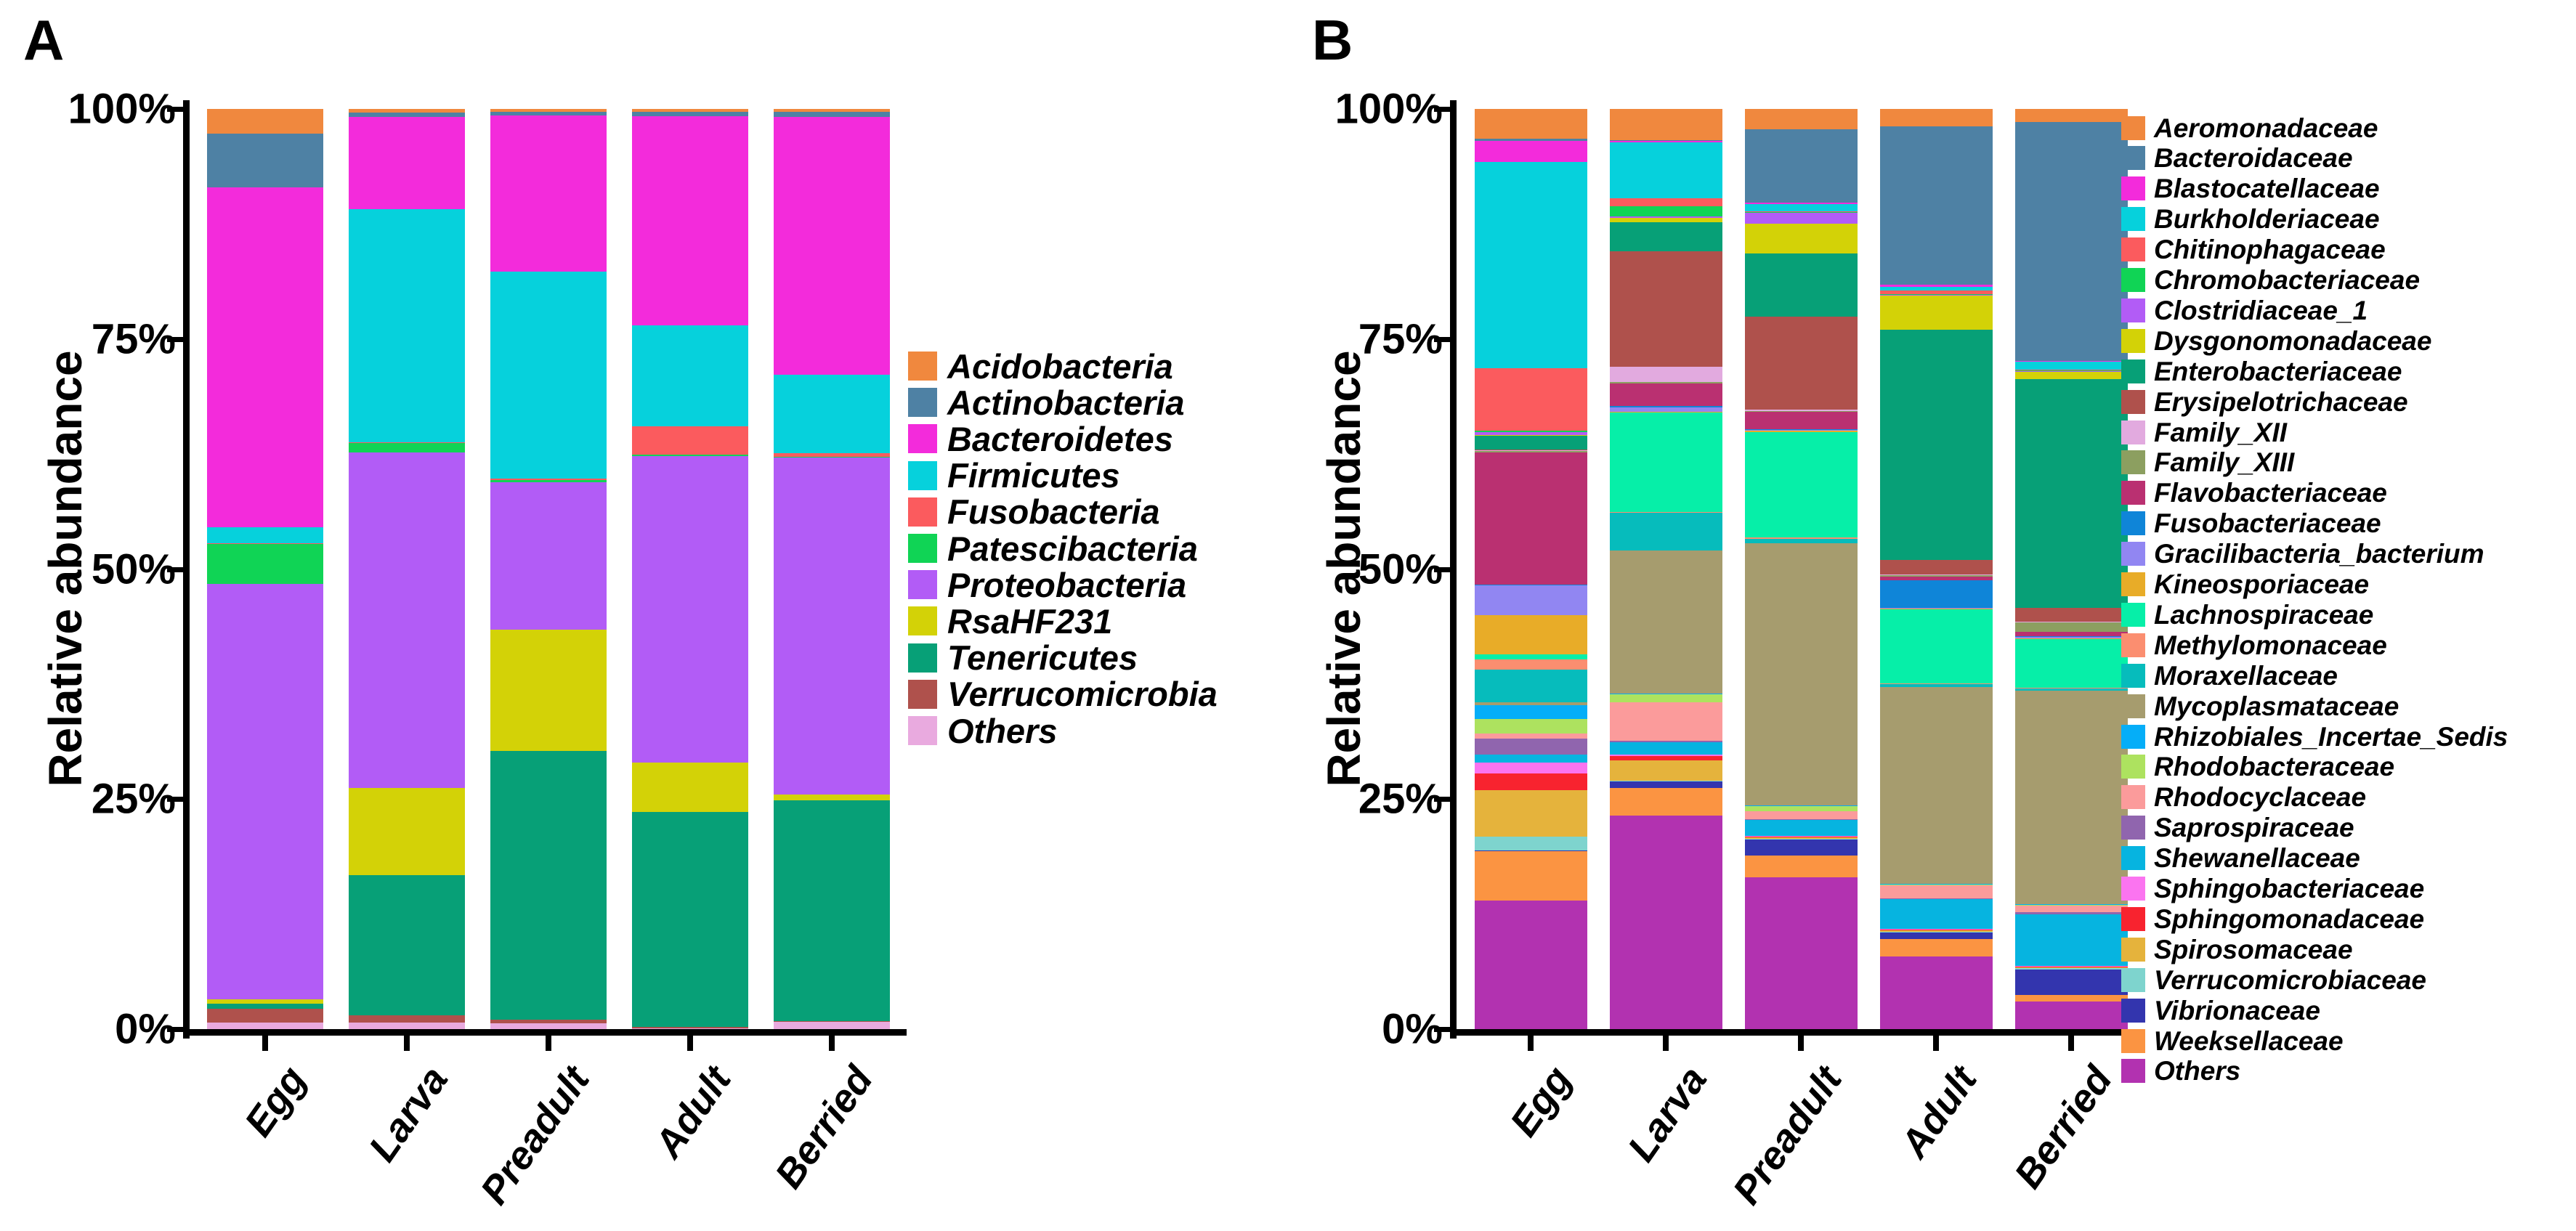 This screenshot has height=1231, width=2576. What do you see at coordinates (2071, 663) in the screenshot?
I see `bar-segment-lachnospiraceae` at bounding box center [2071, 663].